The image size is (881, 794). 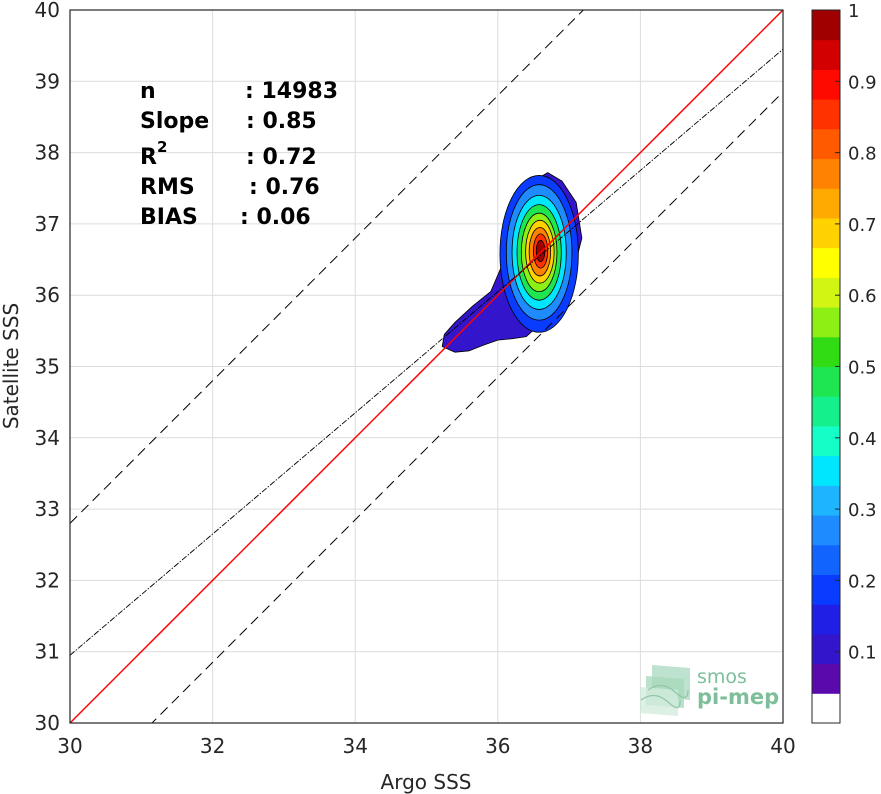 What do you see at coordinates (47, 438) in the screenshot?
I see `y-tick-label: 34` at bounding box center [47, 438].